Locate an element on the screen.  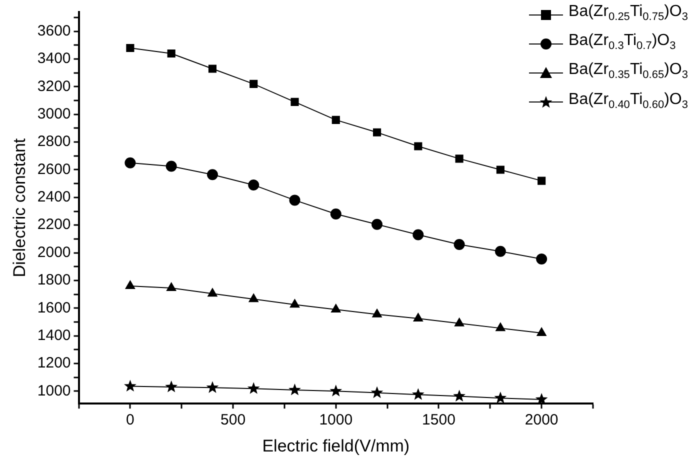
legend-label: Ba(Zr$_{0.3}$Ti$_{0.7}$)O$_{3}$ is located at coordinates (622, 42).